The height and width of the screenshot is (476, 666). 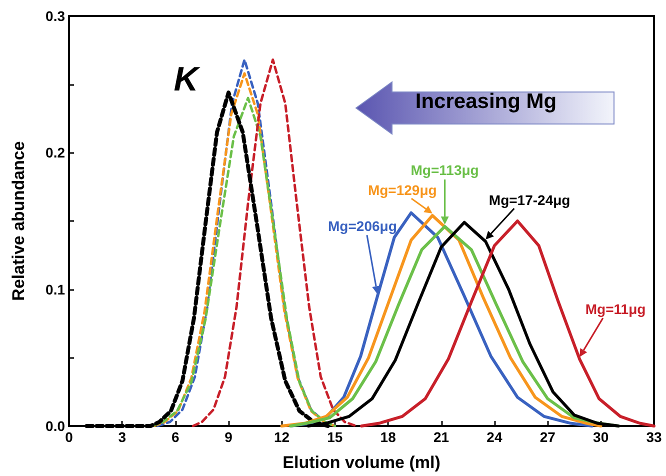 What do you see at coordinates (56, 289) in the screenshot?
I see `y-tick-label: 0.1` at bounding box center [56, 289].